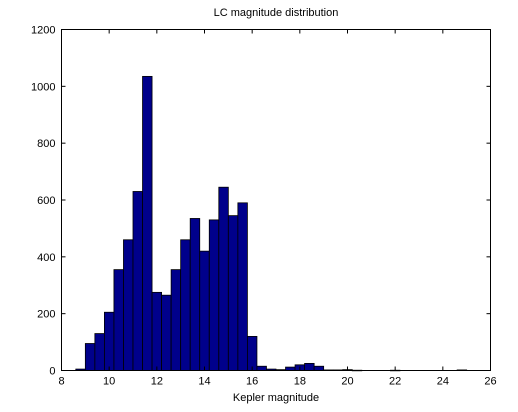 This screenshot has width=518, height=412. What do you see at coordinates (46, 258) in the screenshot?
I see `y-tick-label: 400` at bounding box center [46, 258].